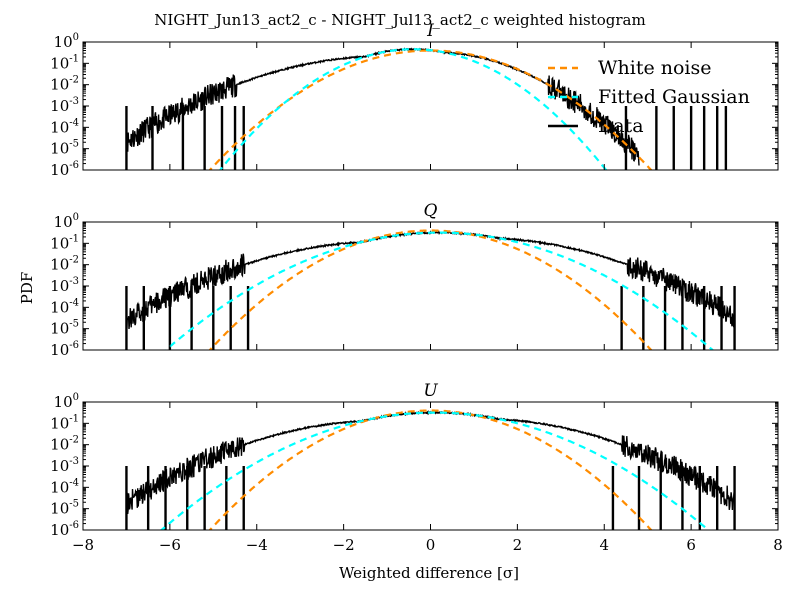  What do you see at coordinates (596, 126) in the screenshot?
I see `legend-item: Data` at bounding box center [596, 126].